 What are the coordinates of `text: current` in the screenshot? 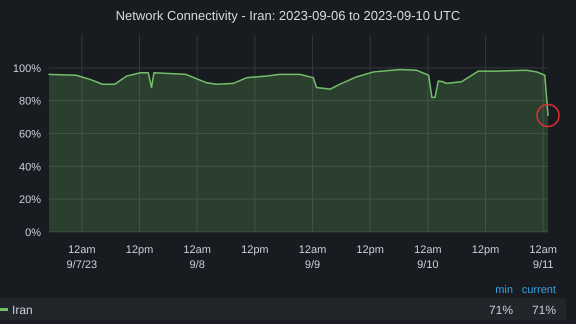 It's located at (539, 290).